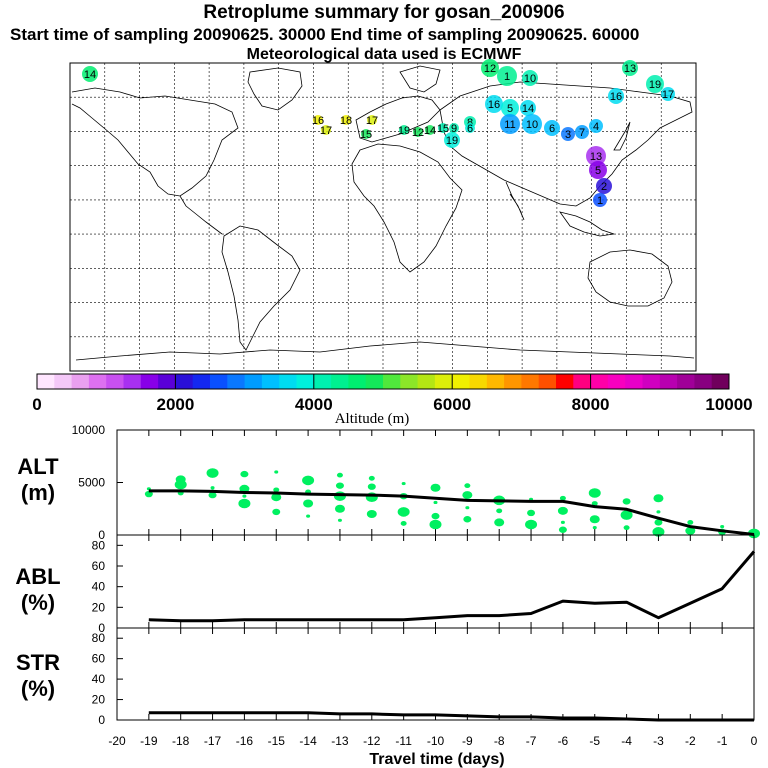 The image size is (768, 768). What do you see at coordinates (346, 121) in the screenshot?
I see `plume-marker-label: 18` at bounding box center [346, 121].